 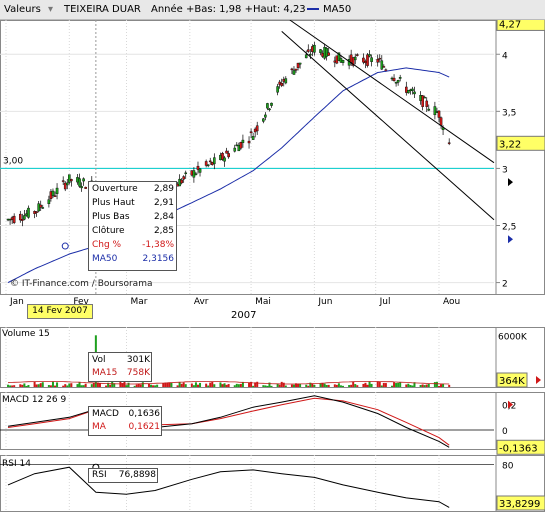 What do you see at coordinates (102, 9) in the screenshot?
I see `stock-name: TEIXEIRA DUAR` at bounding box center [102, 9].